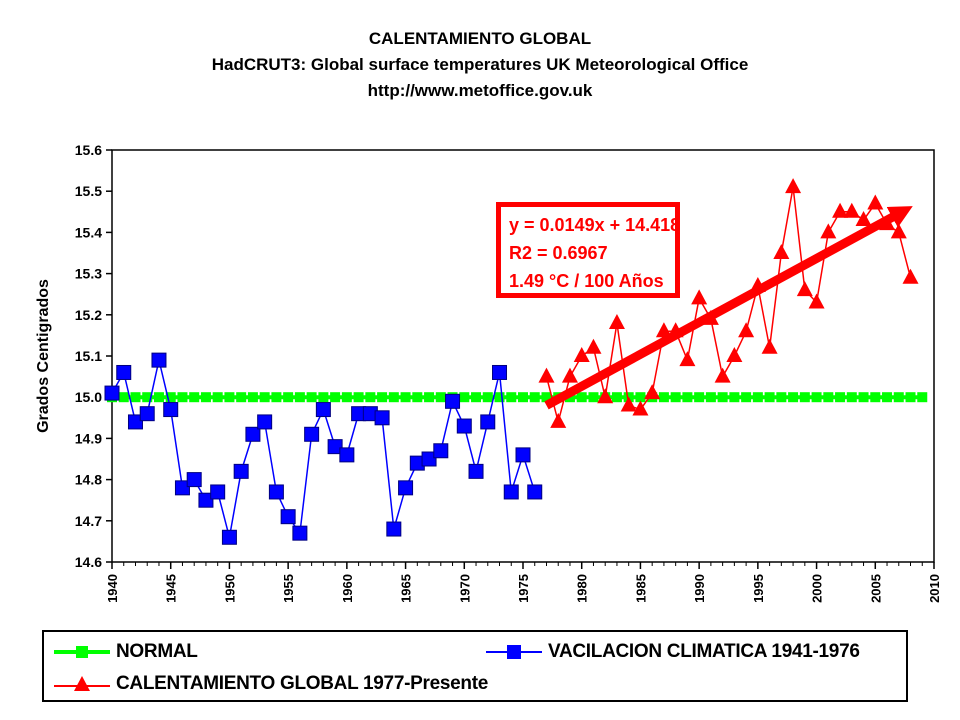 The image size is (960, 720). I want to click on x-tick-label: 2010, so click(934, 588).